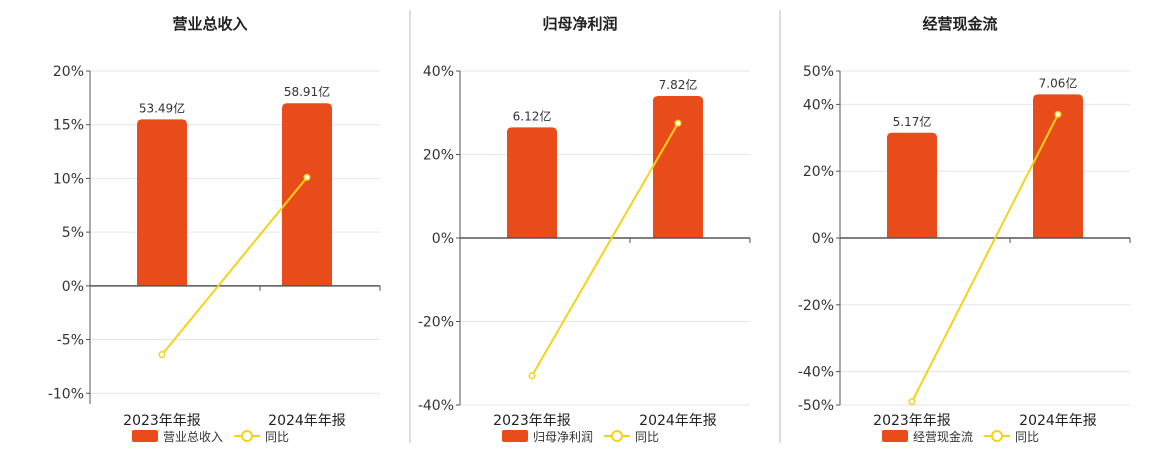 This screenshot has width=1160, height=454. What do you see at coordinates (68, 179) in the screenshot?
I see `y-tick-label: 10%` at bounding box center [68, 179].